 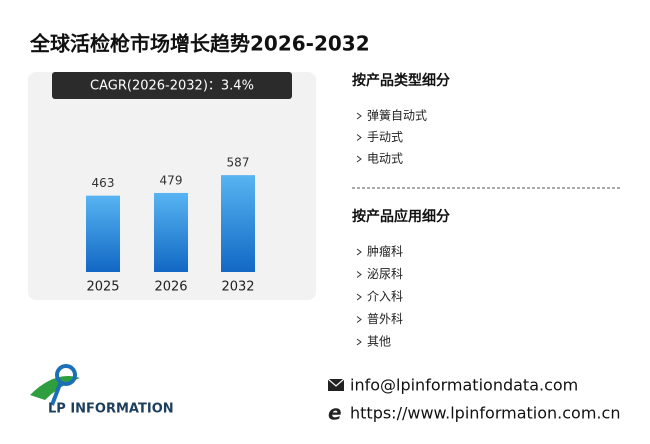 What do you see at coordinates (171, 180) in the screenshot?
I see `value-label: 479` at bounding box center [171, 180].